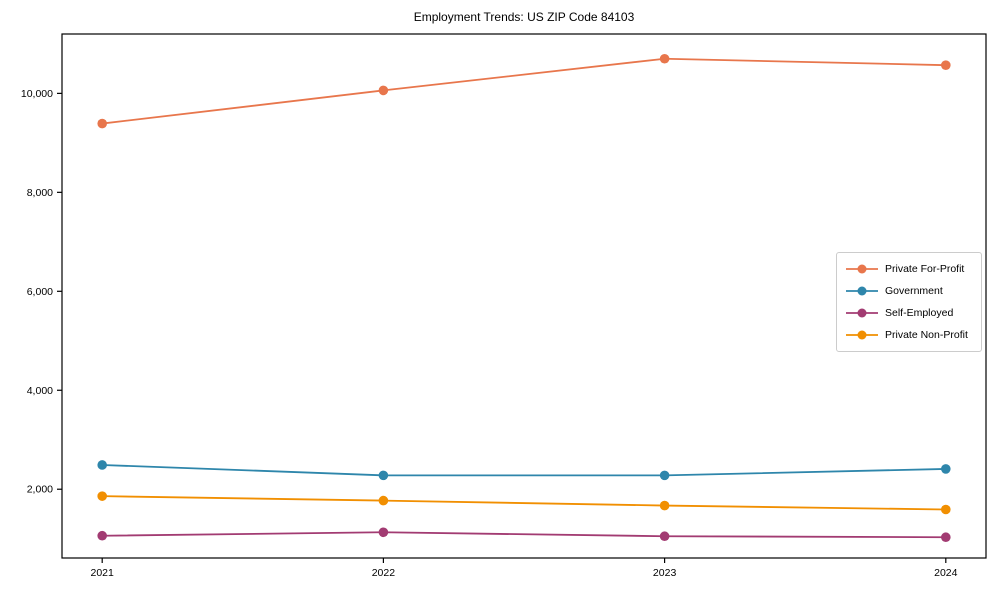 This screenshot has height=600, width=1000. Describe the element at coordinates (946, 573) in the screenshot. I see `x-tick-label: 2024` at that location.